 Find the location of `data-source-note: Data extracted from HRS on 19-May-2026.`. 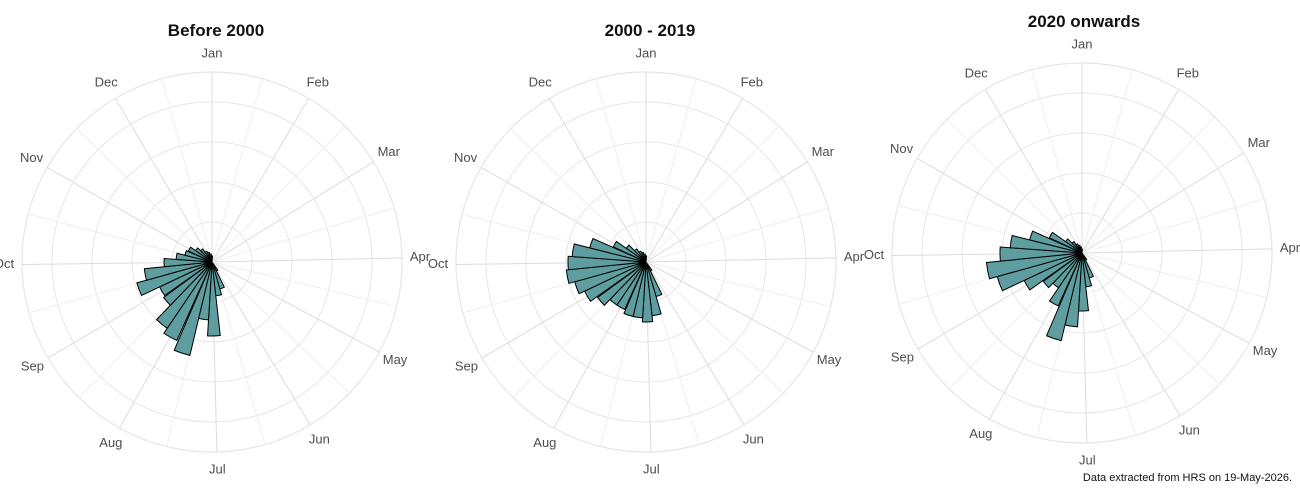

data-source-note: Data extracted from HRS on 19-May-2026. is located at coordinates (1187, 478).